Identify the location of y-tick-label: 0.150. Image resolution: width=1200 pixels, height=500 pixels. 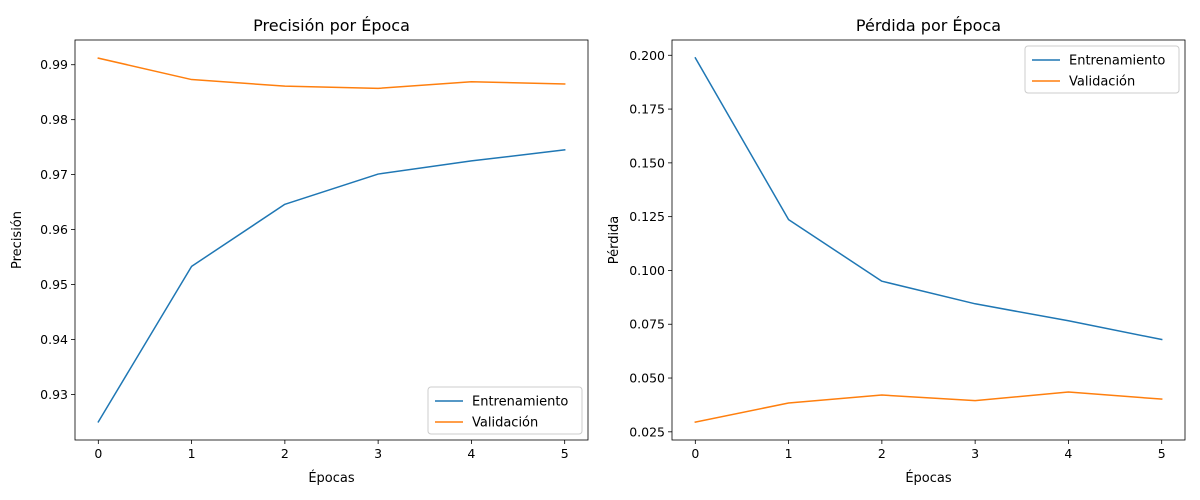
(647, 162).